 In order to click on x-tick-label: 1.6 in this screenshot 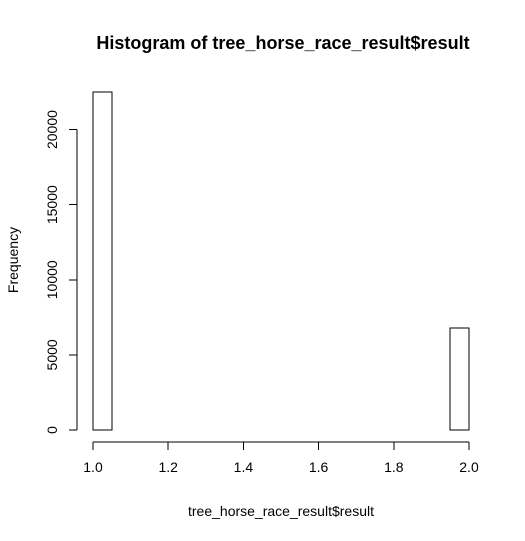, I will do `click(319, 467)`.